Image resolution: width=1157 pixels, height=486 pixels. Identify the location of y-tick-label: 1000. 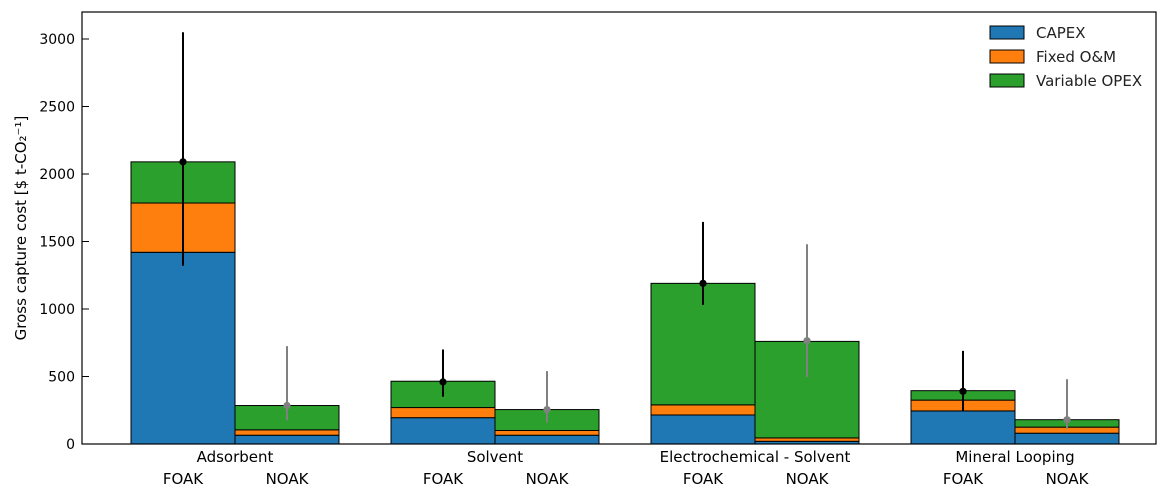
(57, 310).